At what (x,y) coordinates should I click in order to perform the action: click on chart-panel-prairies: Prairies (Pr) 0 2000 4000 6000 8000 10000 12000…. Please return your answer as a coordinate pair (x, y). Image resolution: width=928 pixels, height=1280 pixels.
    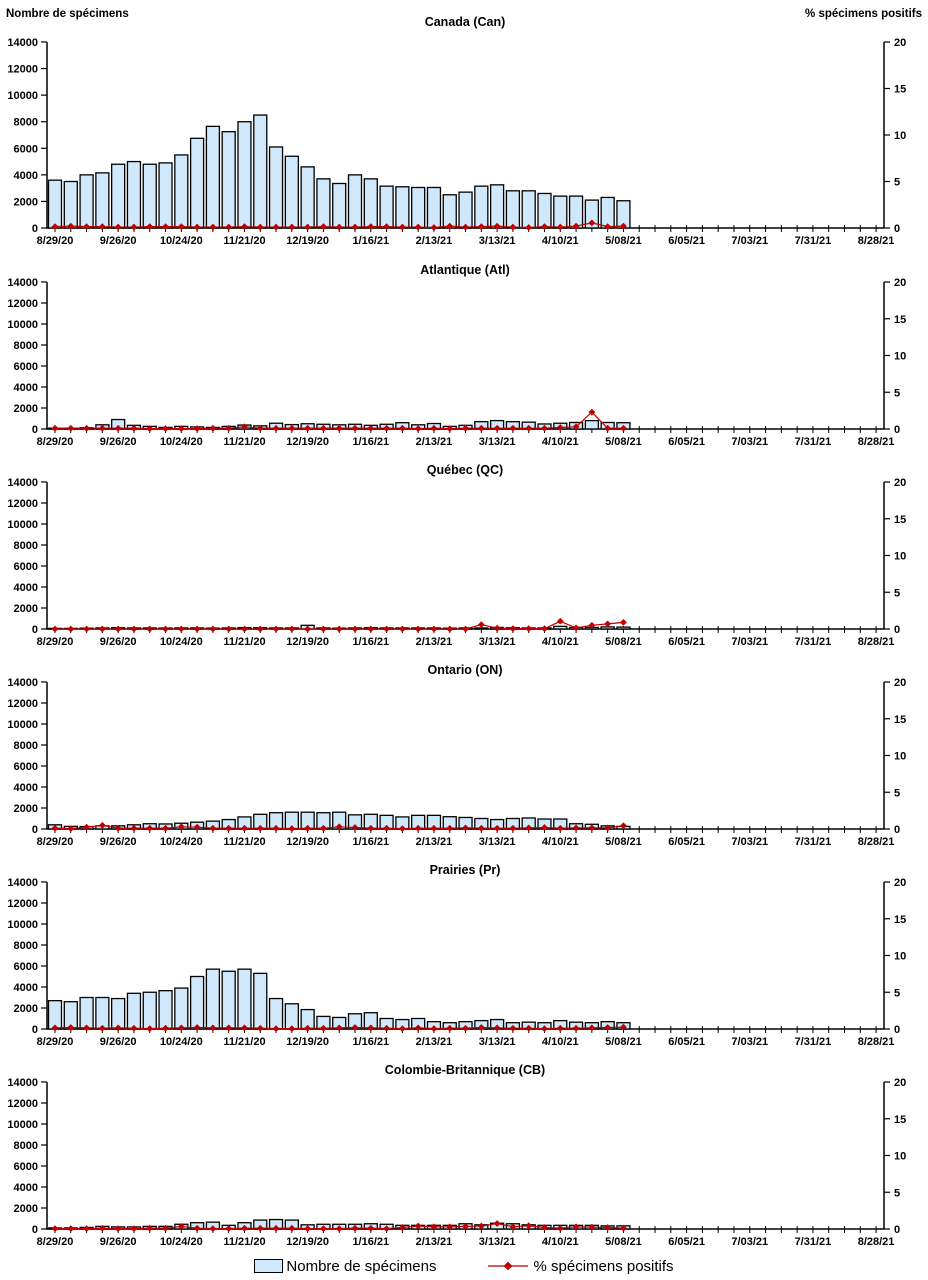
    Looking at the image, I should click on (456, 955).